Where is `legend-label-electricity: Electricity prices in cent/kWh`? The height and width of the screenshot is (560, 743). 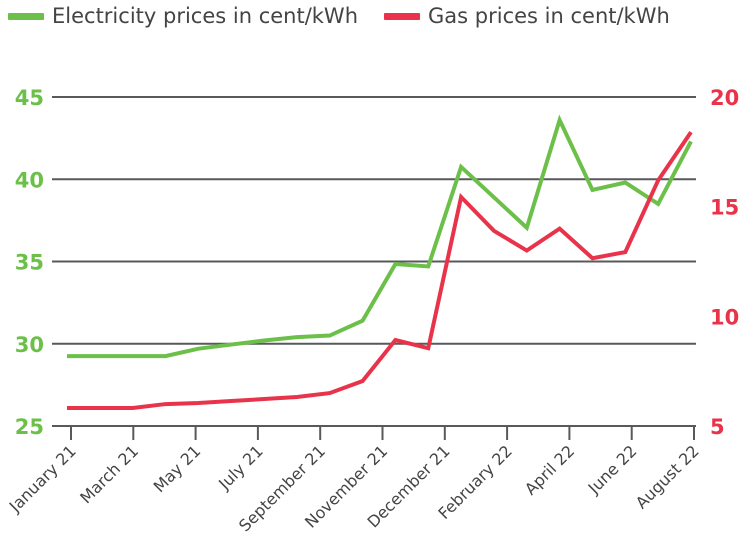
legend-label-electricity: Electricity prices in cent/kWh is located at coordinates (205, 16).